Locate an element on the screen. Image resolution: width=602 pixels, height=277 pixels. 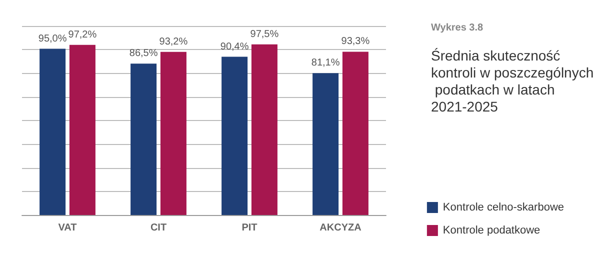
x-tick-label: CIT is located at coordinates (158, 228).